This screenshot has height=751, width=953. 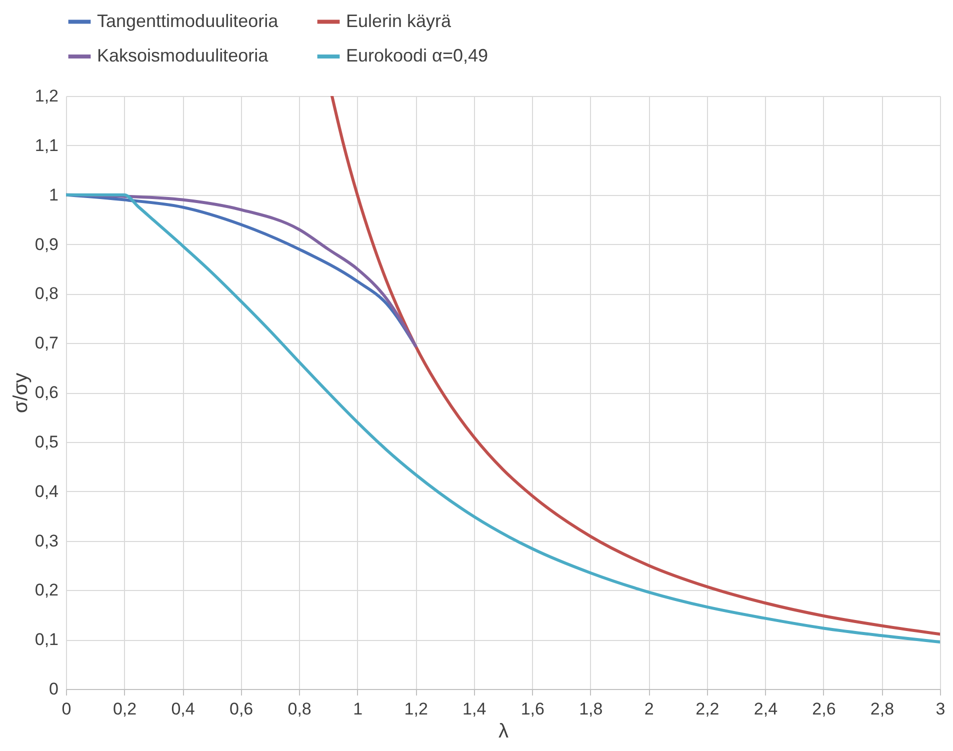 I want to click on y-tick-label: 0,4, so click(x=46, y=491).